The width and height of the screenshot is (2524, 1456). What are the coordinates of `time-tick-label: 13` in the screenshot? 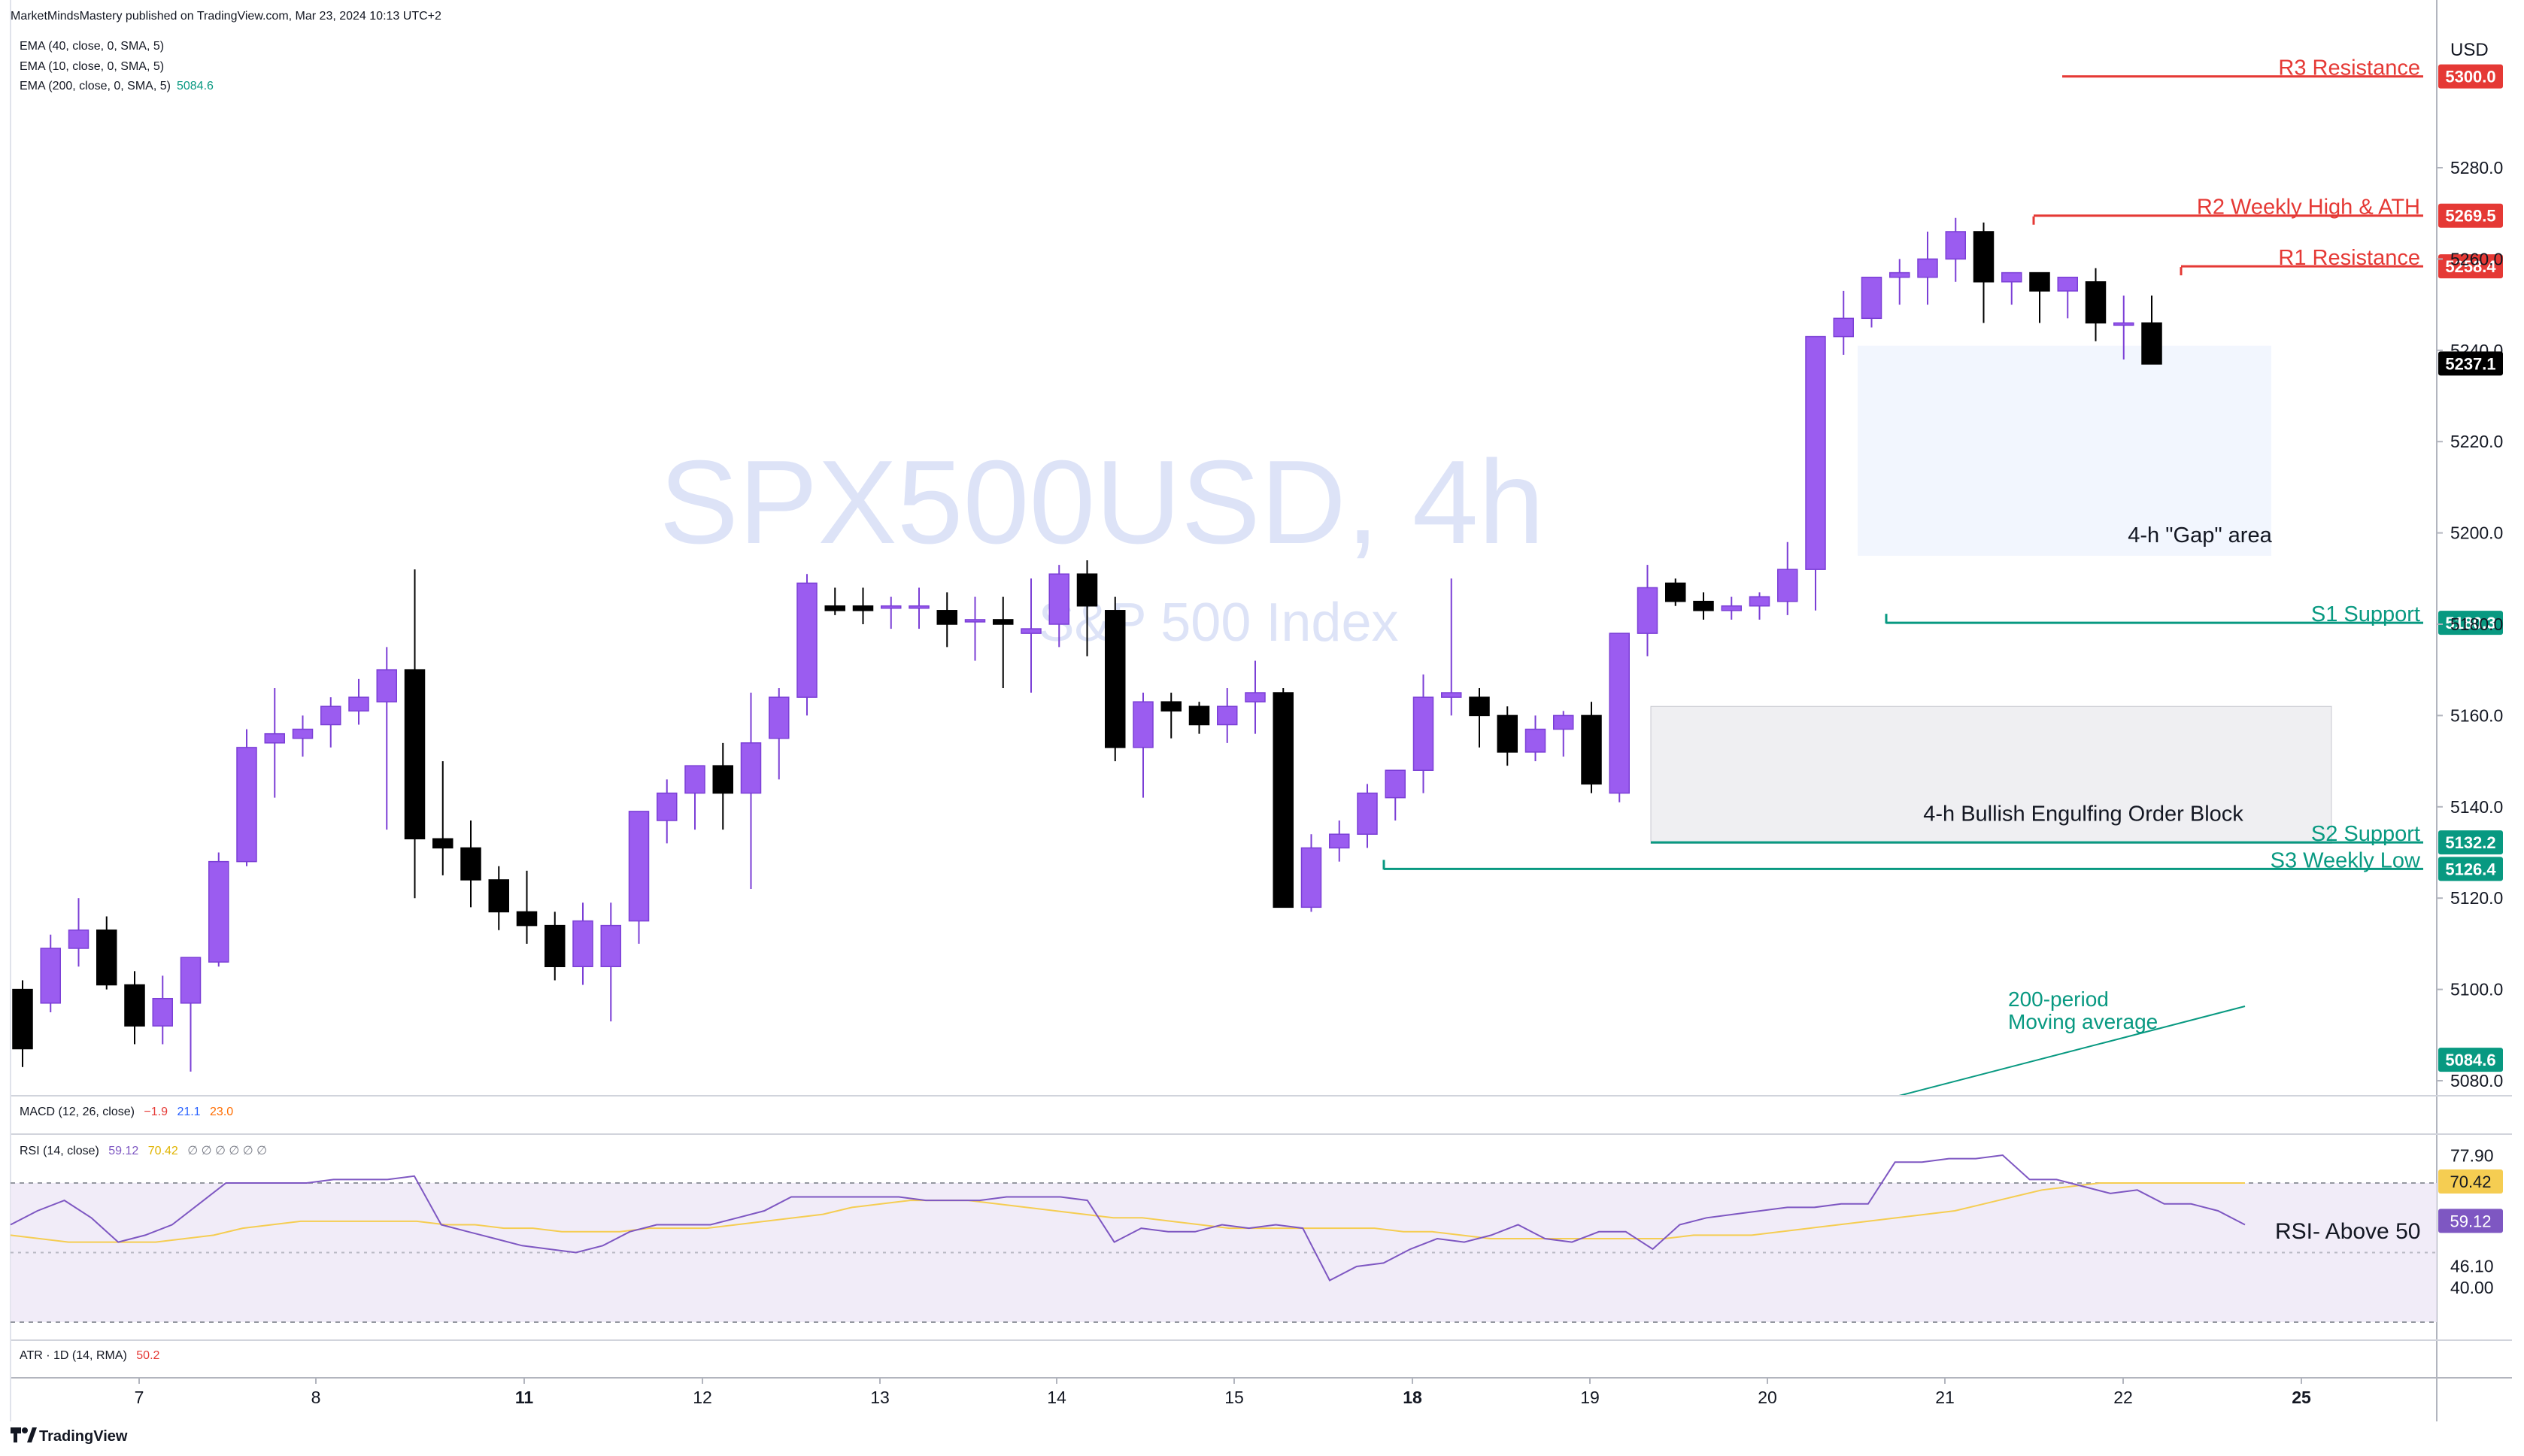 It's located at (880, 1397).